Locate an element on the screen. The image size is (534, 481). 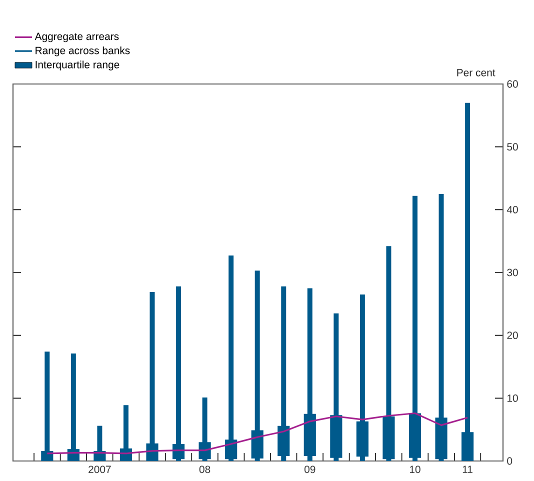
x-tick-label: 11 is located at coordinates (467, 469).